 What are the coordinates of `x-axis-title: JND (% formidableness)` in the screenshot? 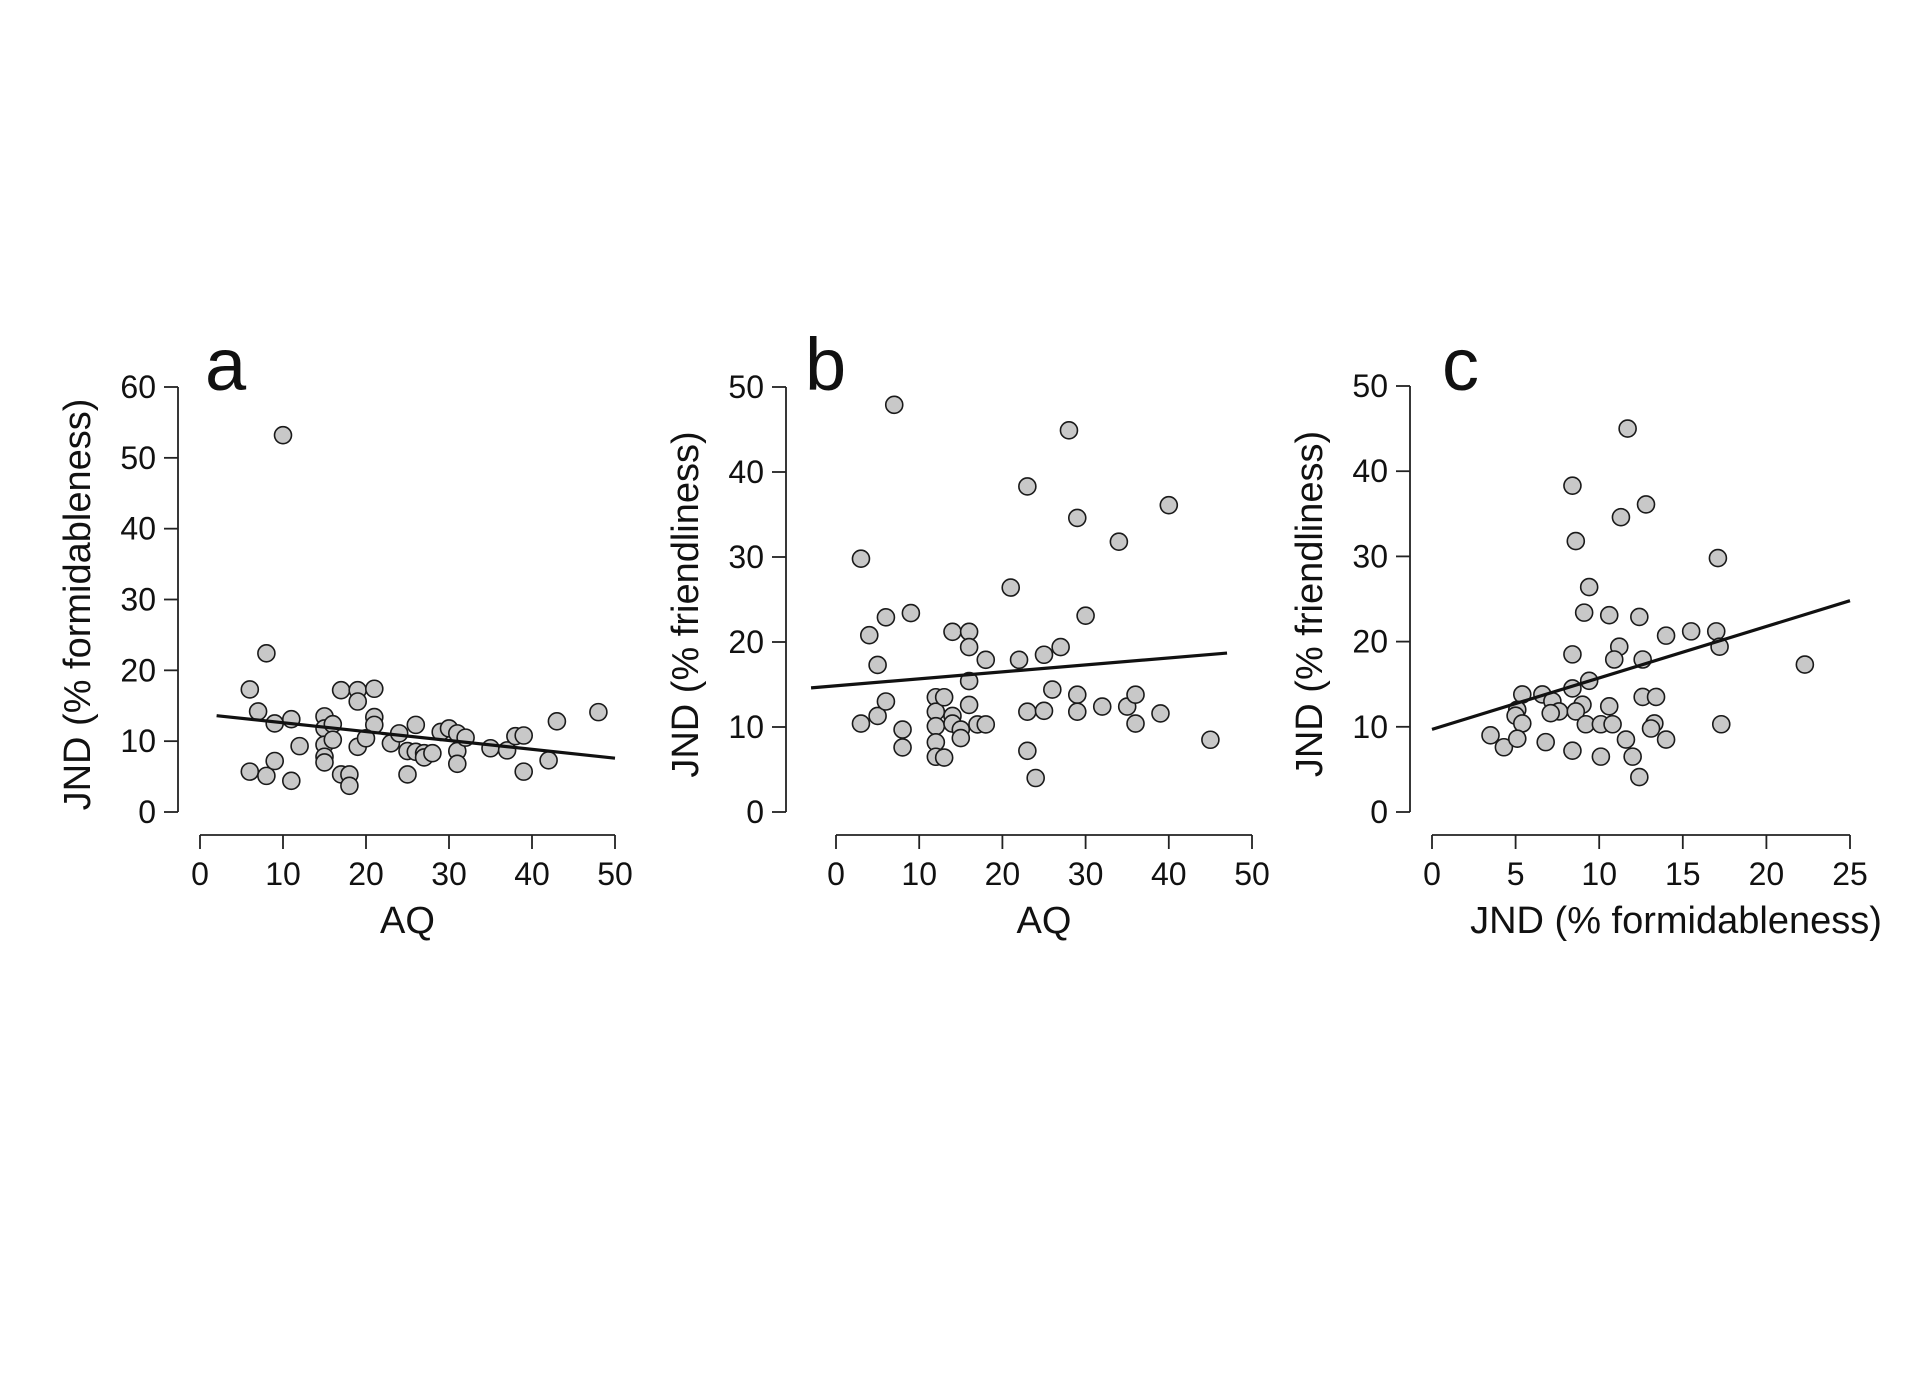 It's located at (1676, 921).